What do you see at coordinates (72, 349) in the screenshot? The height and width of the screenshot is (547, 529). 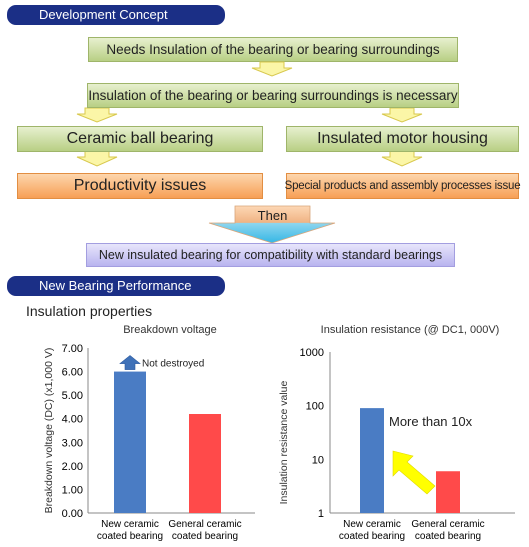 I see `y-tick-label: 7.00` at bounding box center [72, 349].